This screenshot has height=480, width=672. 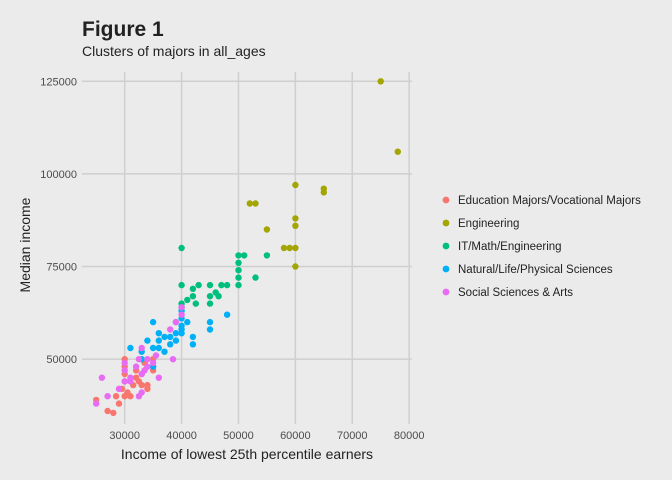 I want to click on y-tick-label: 125000, so click(x=58, y=82).